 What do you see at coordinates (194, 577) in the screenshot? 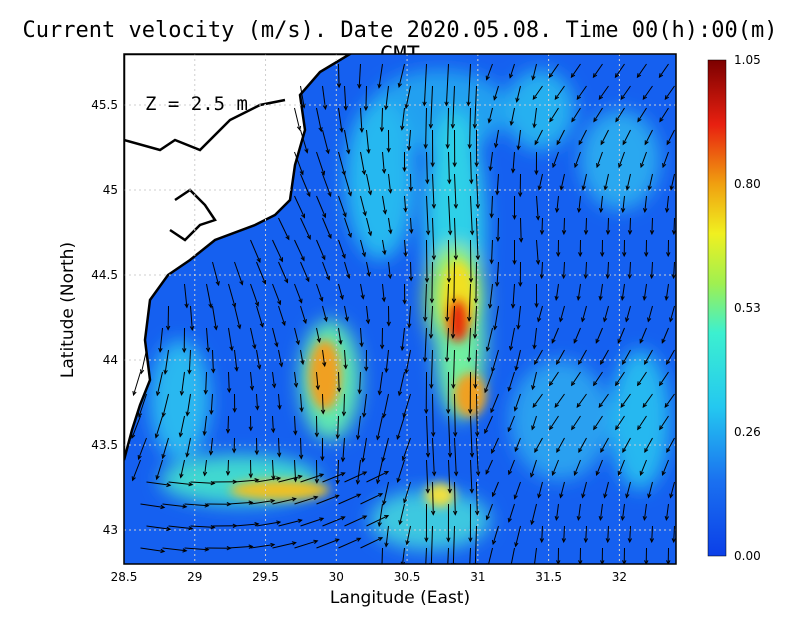
I see `x-tick-label: 29` at bounding box center [194, 577].